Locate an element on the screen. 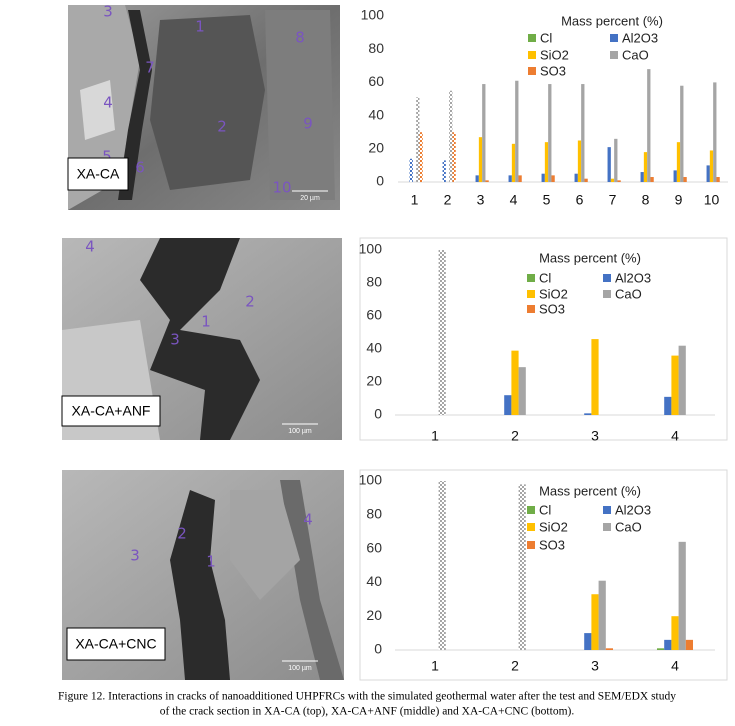 The image size is (735, 726). chart-frame is located at coordinates (543, 575).